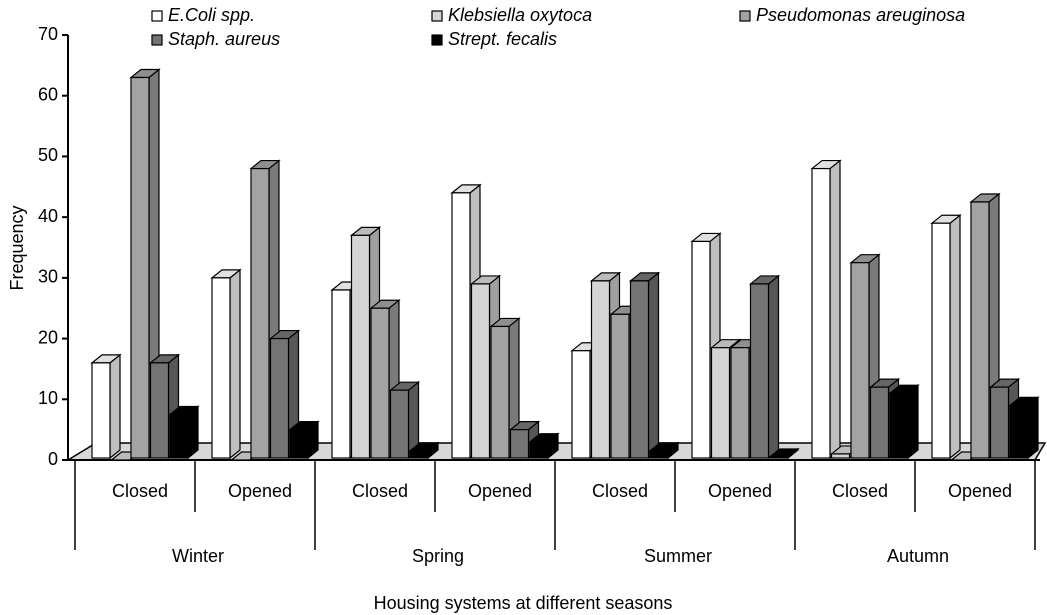  I want to click on group-label: Spring, so click(438, 556).